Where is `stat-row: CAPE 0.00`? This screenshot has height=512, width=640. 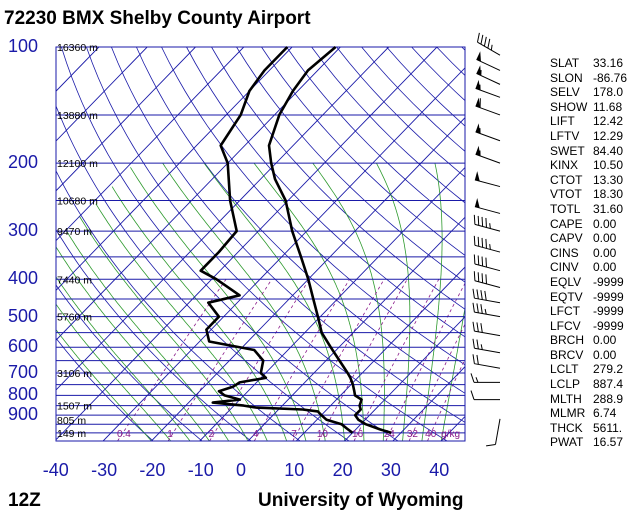 stat-row: CAPE 0.00 is located at coordinates (593, 224).